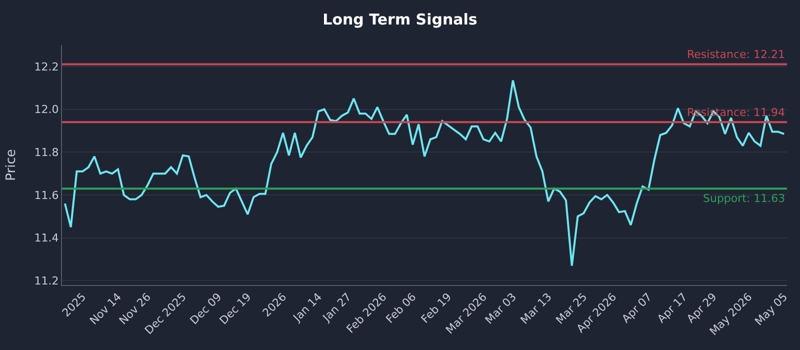 The width and height of the screenshot is (800, 350). Describe the element at coordinates (536, 308) in the screenshot. I see `x-tick-label: Mar 13` at that location.